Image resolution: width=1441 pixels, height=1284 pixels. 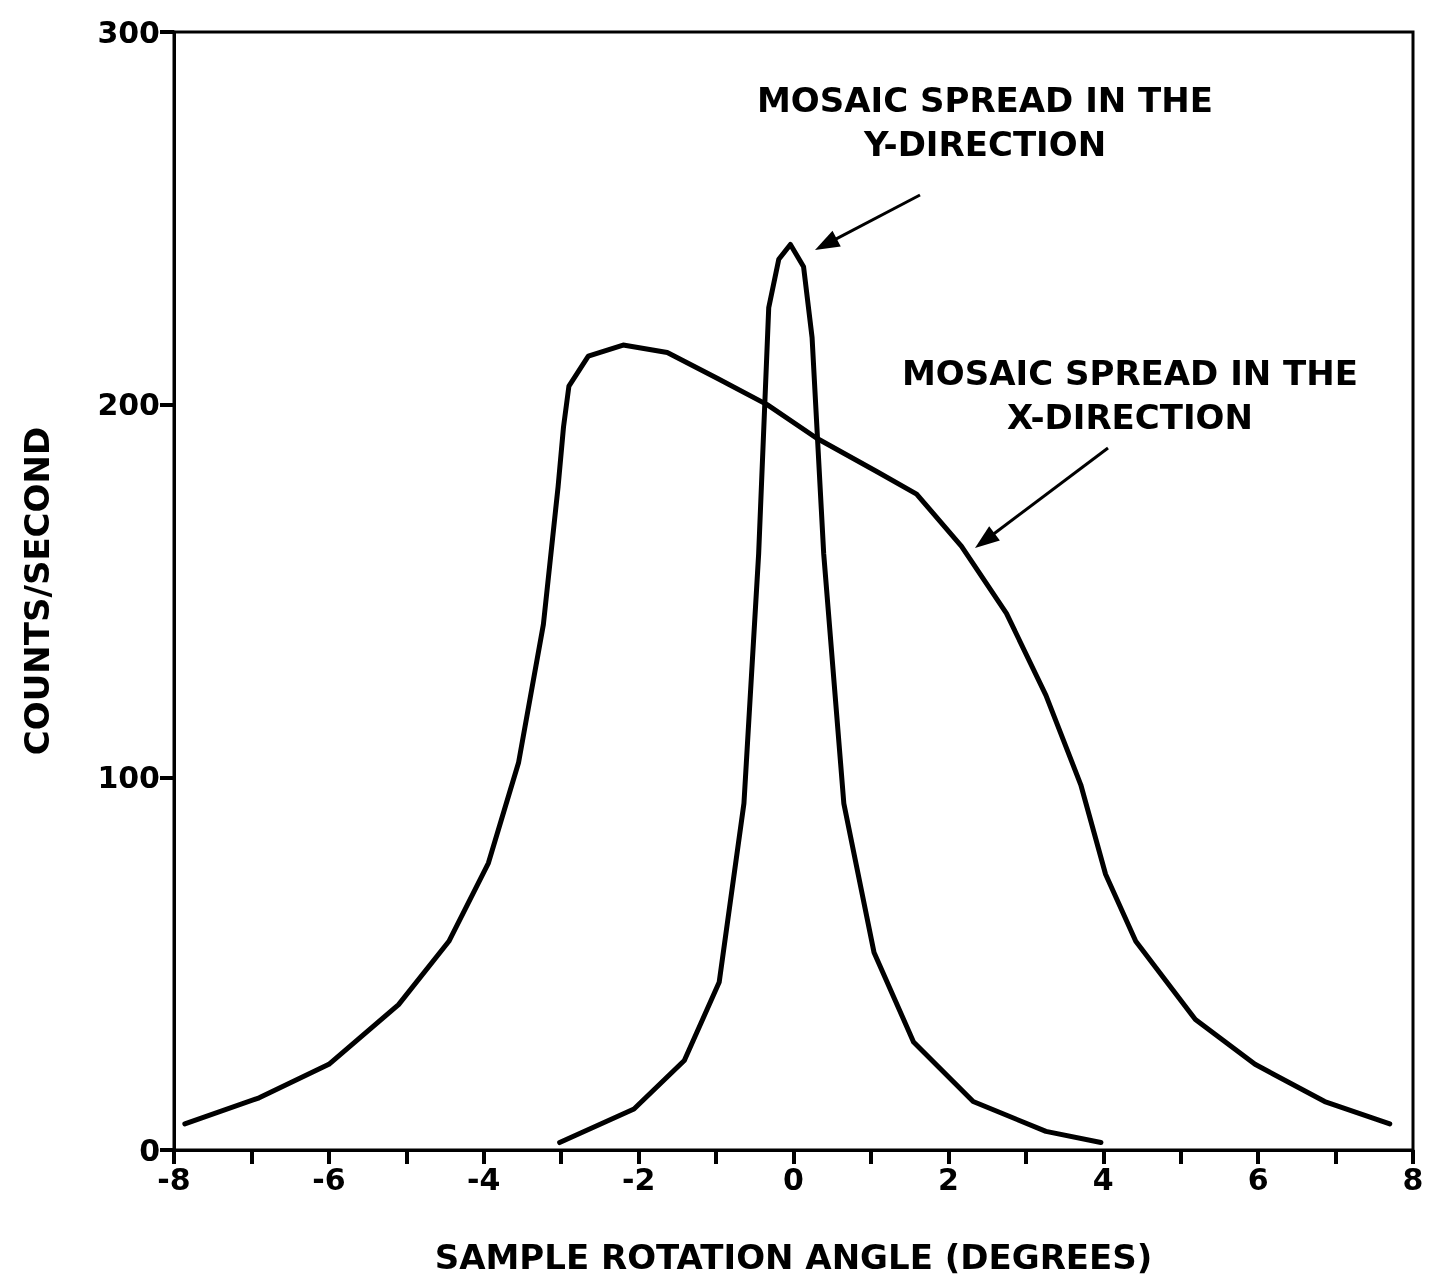 I want to click on y-tick-label: 200, so click(x=128, y=405).